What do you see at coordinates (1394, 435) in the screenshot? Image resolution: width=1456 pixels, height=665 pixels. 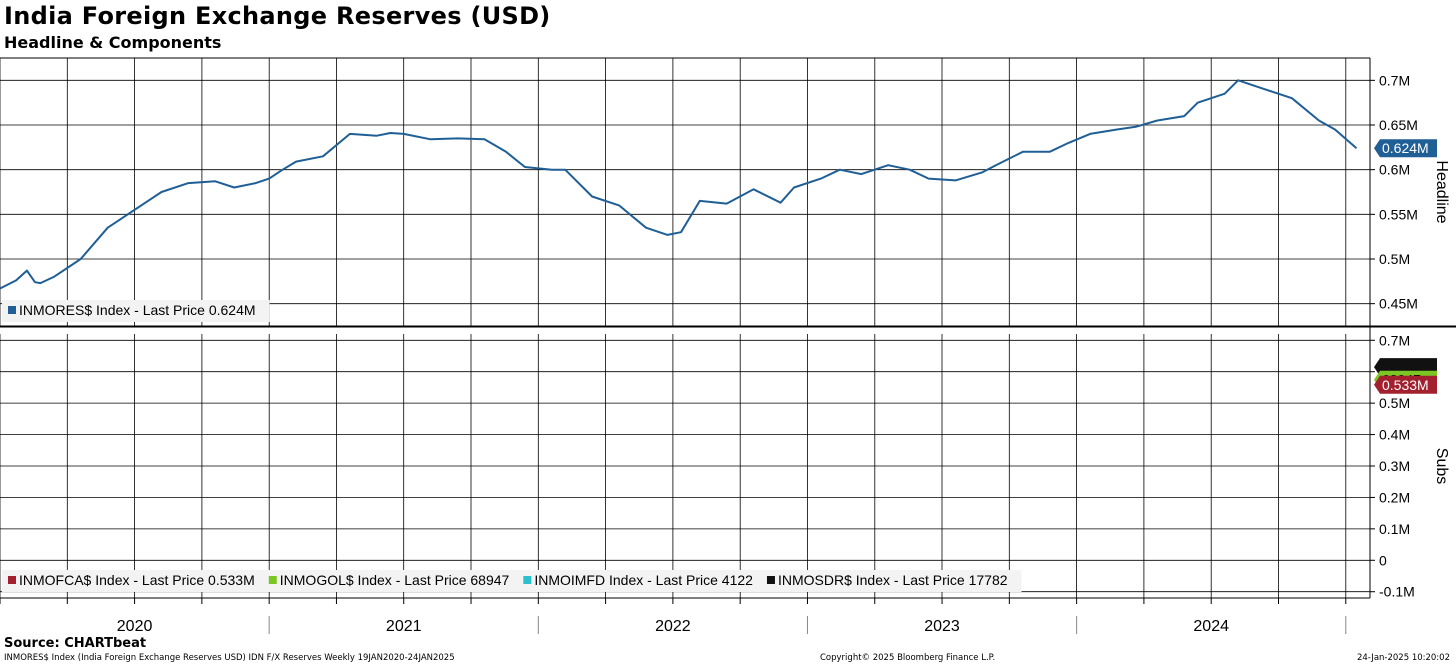 I see `bottom-y-tick-label: 0.4M` at bounding box center [1394, 435].